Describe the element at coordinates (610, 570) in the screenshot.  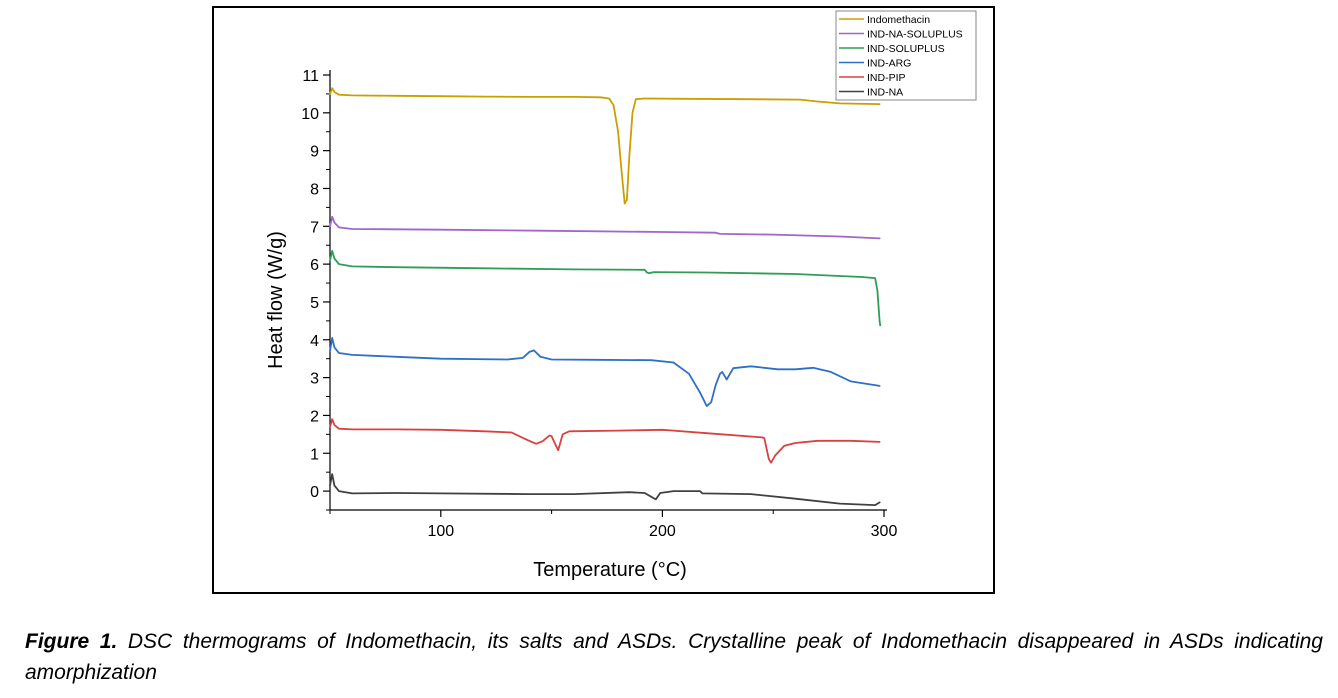
I see `x-axis-title: Temperature (°C)` at that location.